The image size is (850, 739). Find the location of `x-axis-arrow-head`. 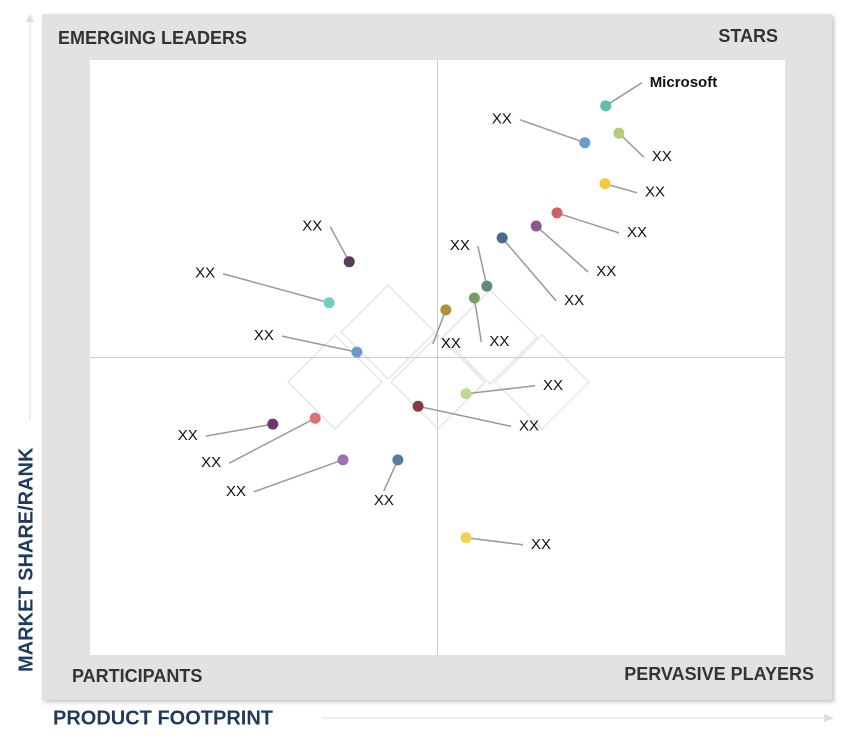

x-axis-arrow-head is located at coordinates (829, 718).